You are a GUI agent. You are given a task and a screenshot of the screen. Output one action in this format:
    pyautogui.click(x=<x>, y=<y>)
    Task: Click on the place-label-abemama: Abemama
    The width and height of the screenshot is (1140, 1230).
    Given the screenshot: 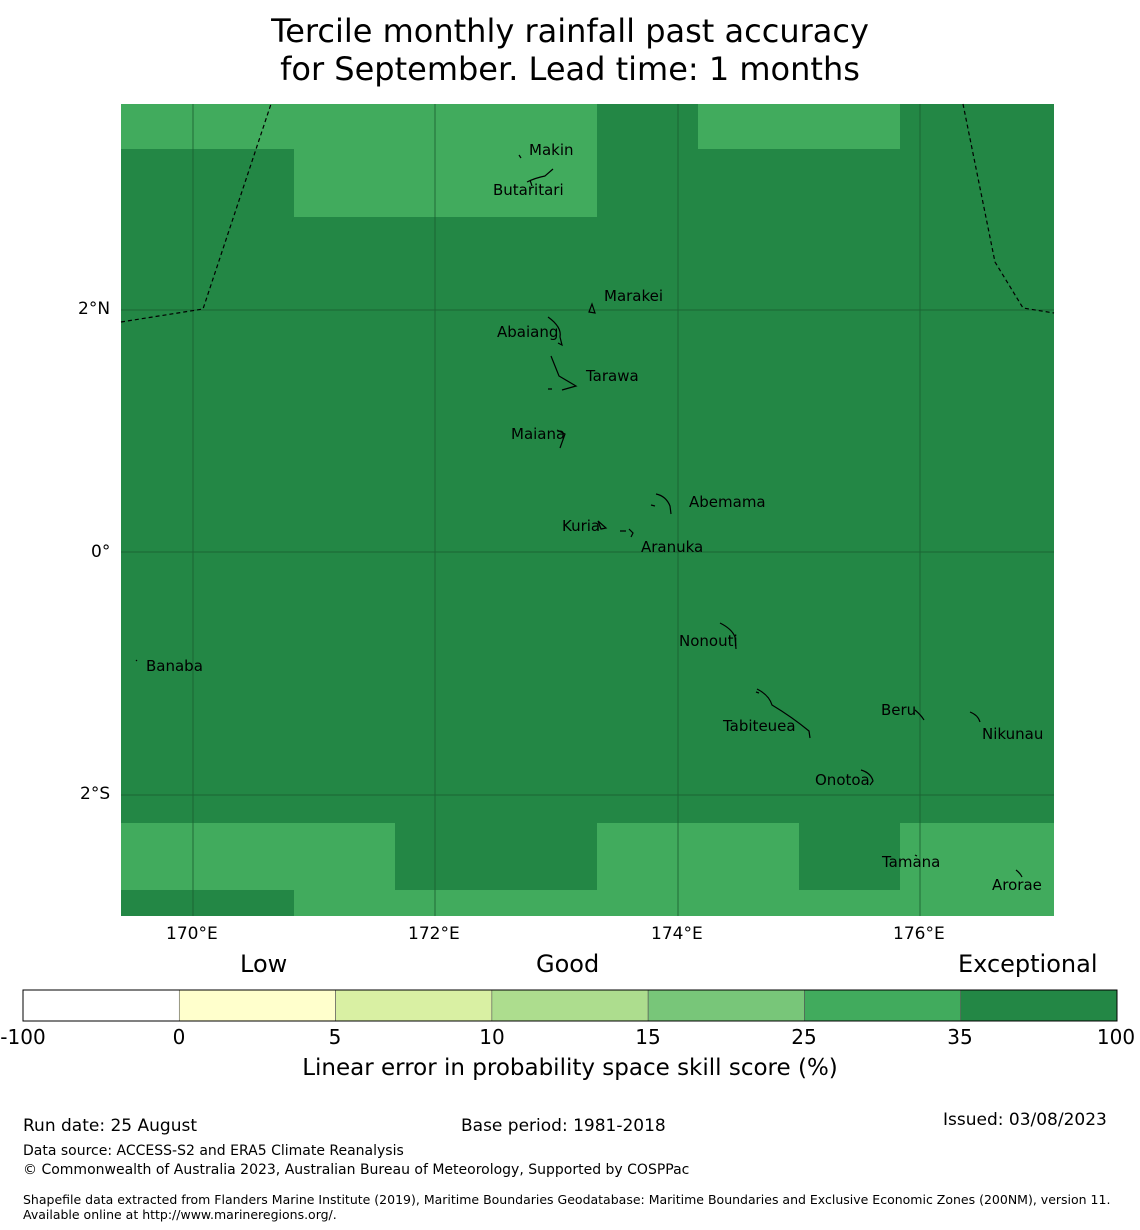 What is the action you would take?
    pyautogui.click(x=727, y=502)
    